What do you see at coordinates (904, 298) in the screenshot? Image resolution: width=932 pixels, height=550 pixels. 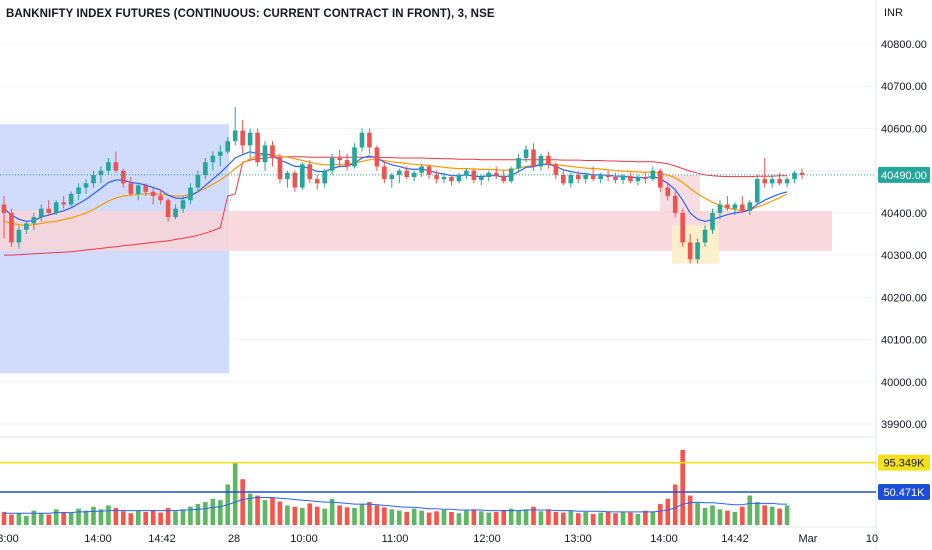 I see `price-tick-label: 40200.00` at bounding box center [904, 298].